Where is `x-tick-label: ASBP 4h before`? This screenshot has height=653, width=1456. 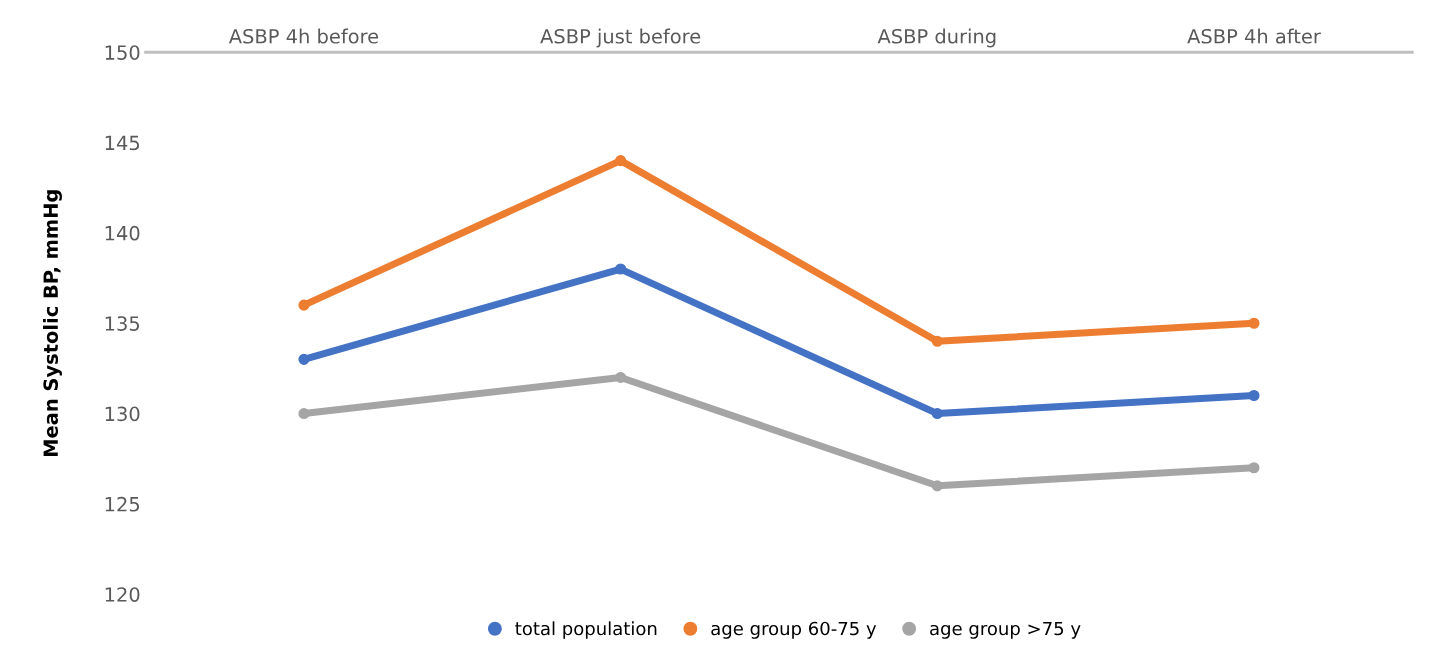 x-tick-label: ASBP 4h before is located at coordinates (303, 36).